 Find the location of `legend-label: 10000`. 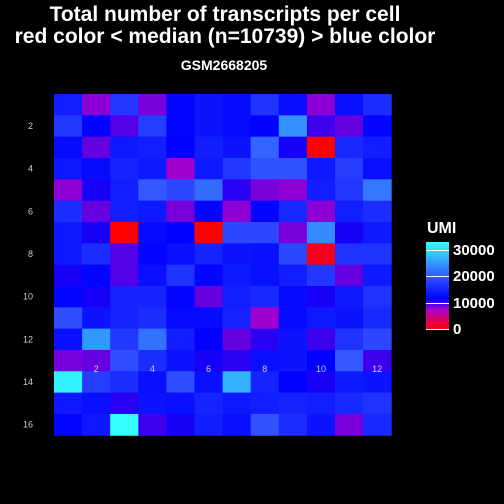

legend-label: 10000 is located at coordinates (474, 303).